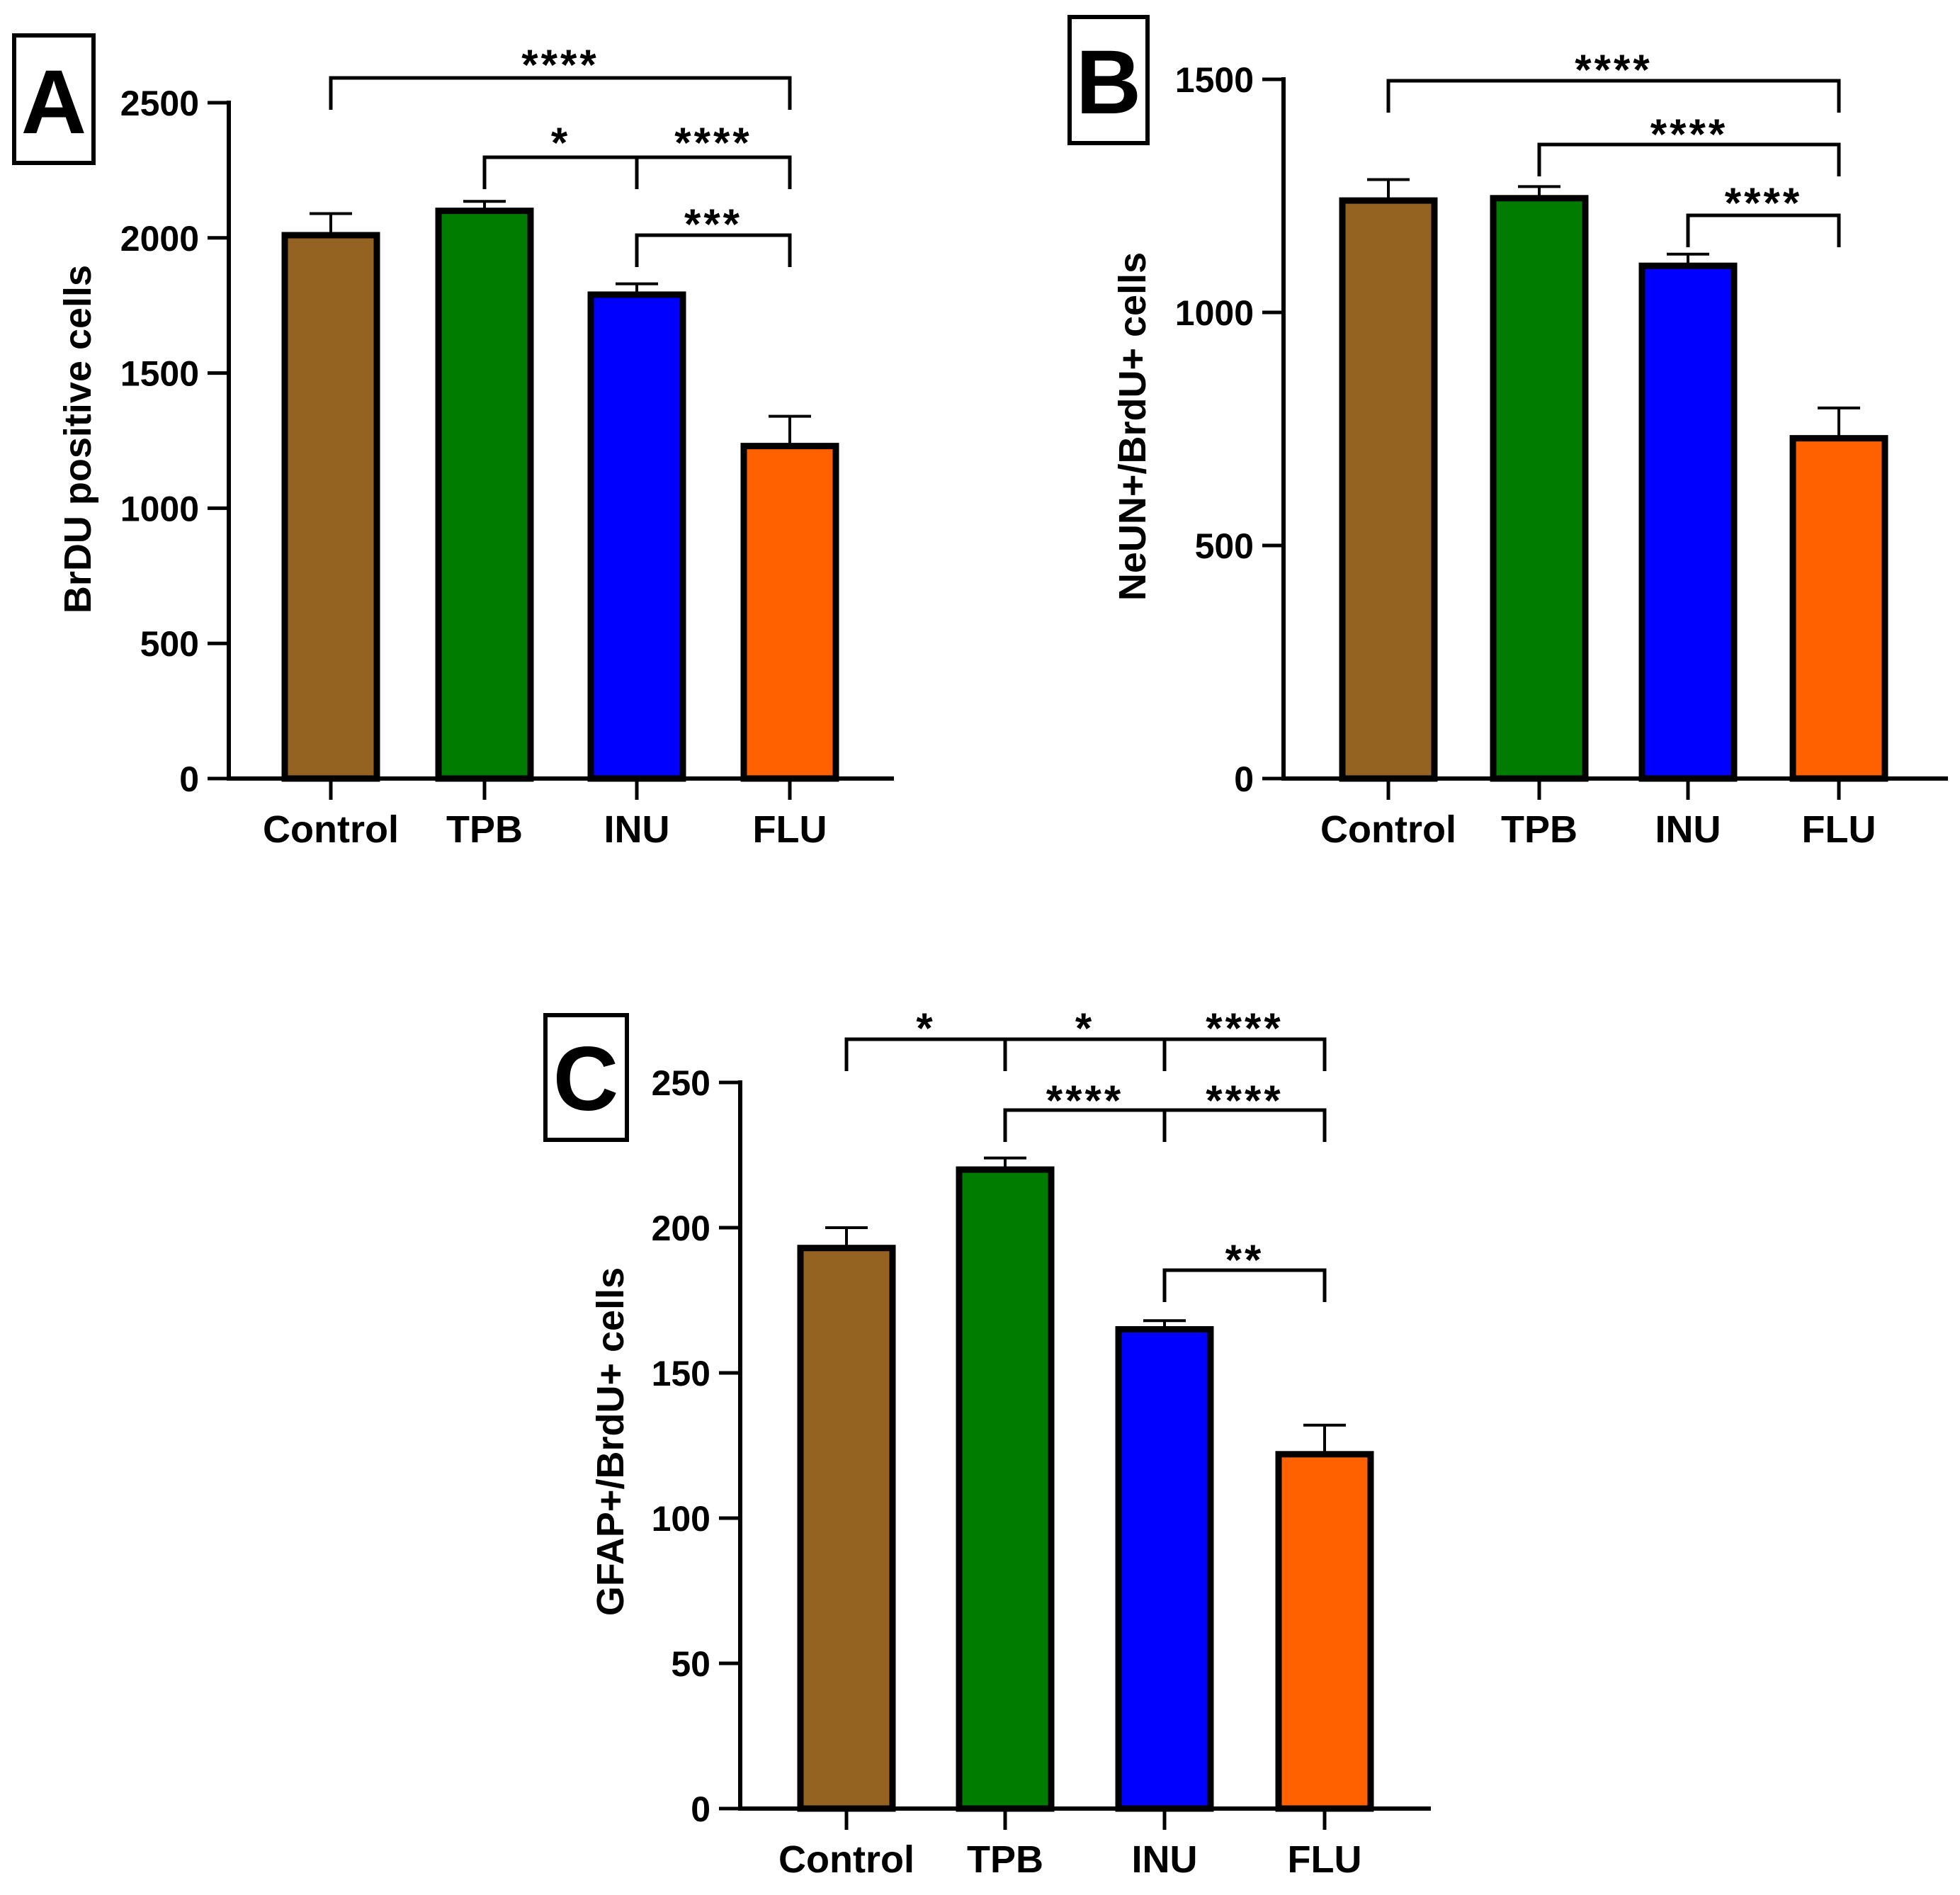 Image resolution: width=1960 pixels, height=1895 pixels. I want to click on panel-c-category-label: Control, so click(846, 1859).